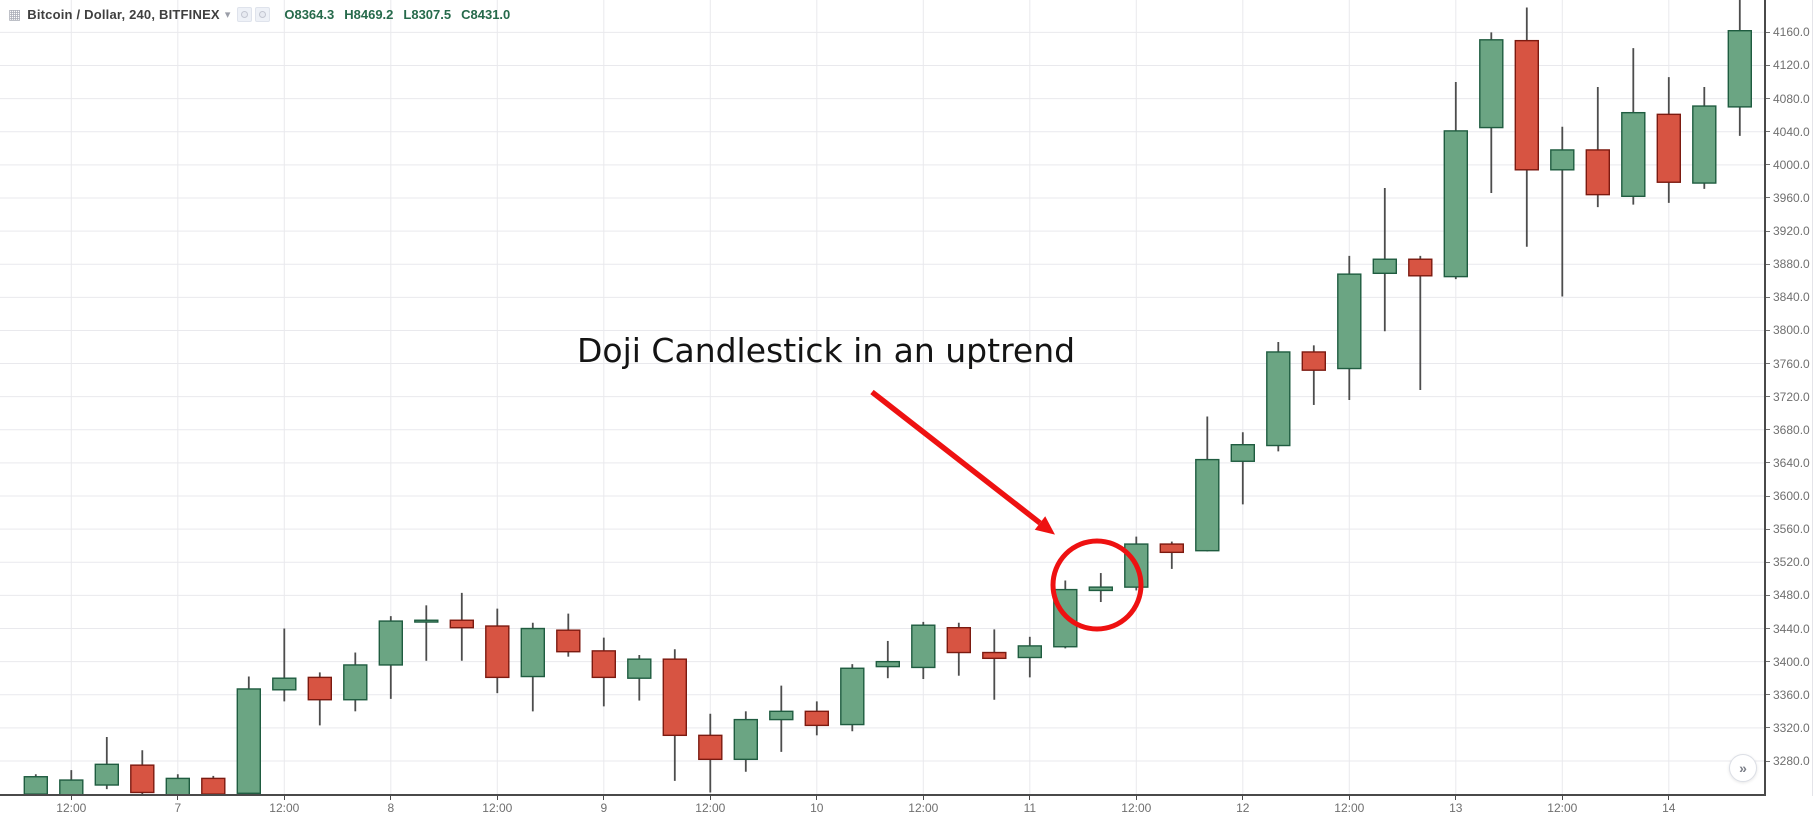 Image resolution: width=1817 pixels, height=818 pixels. Describe the element at coordinates (1812, 398) in the screenshot. I see `right-edge-divider` at that location.